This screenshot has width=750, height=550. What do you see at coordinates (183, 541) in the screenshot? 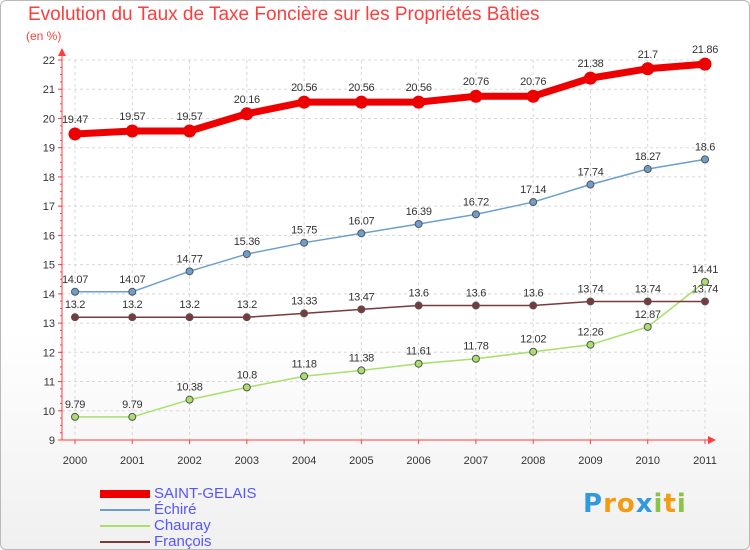
I see `legend-label: François` at bounding box center [183, 541].